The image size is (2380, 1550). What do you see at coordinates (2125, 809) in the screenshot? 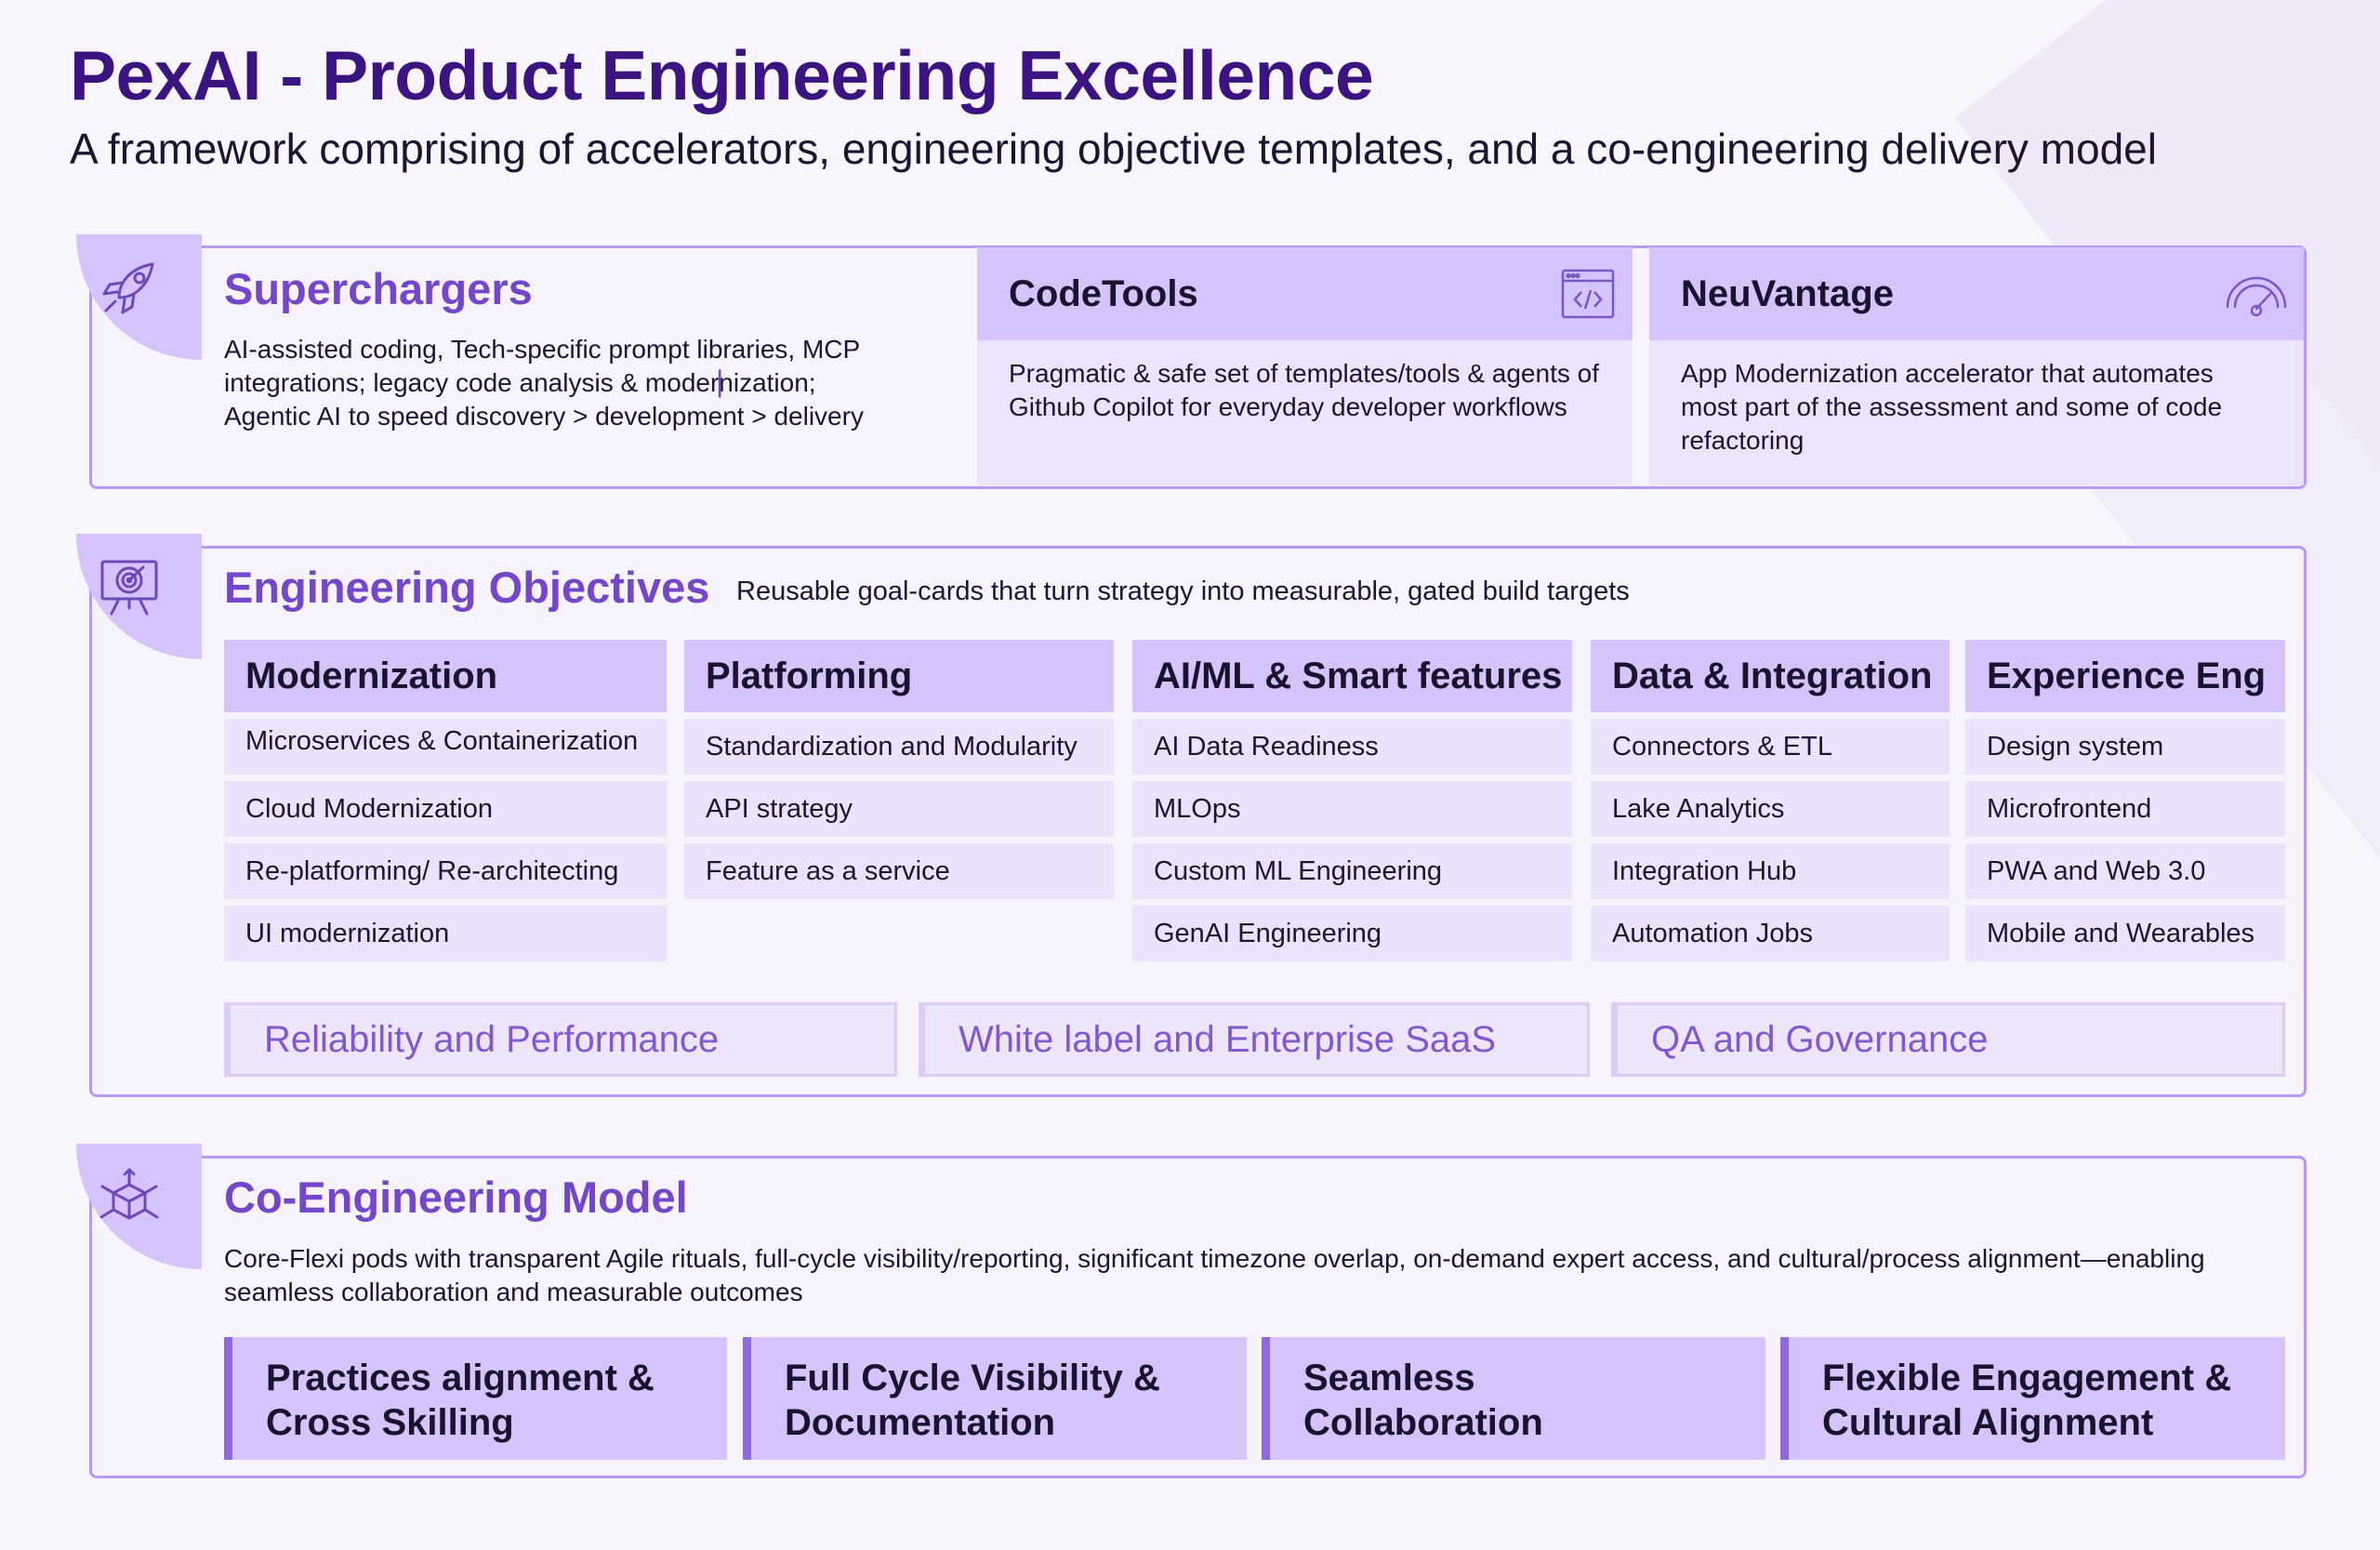
I see `objective-item: Microfrontend` at bounding box center [2125, 809].